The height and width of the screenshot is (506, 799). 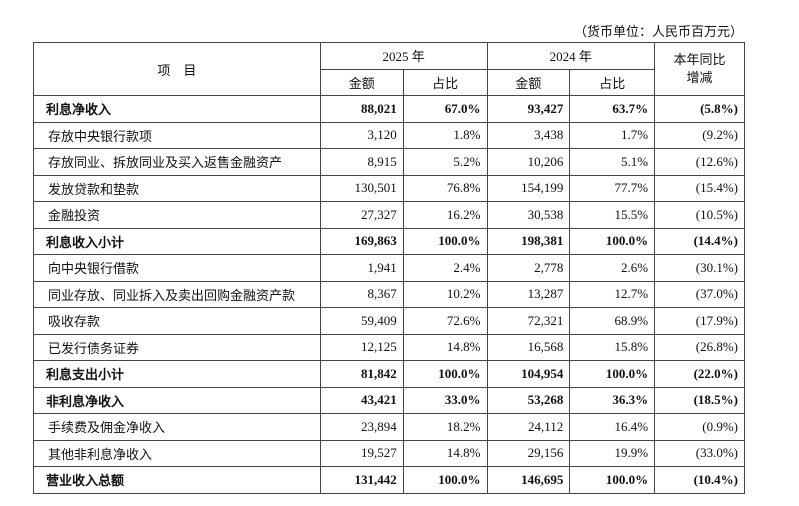 What do you see at coordinates (177, 188) in the screenshot?
I see `row-label: 发放贷款和垫款` at bounding box center [177, 188].